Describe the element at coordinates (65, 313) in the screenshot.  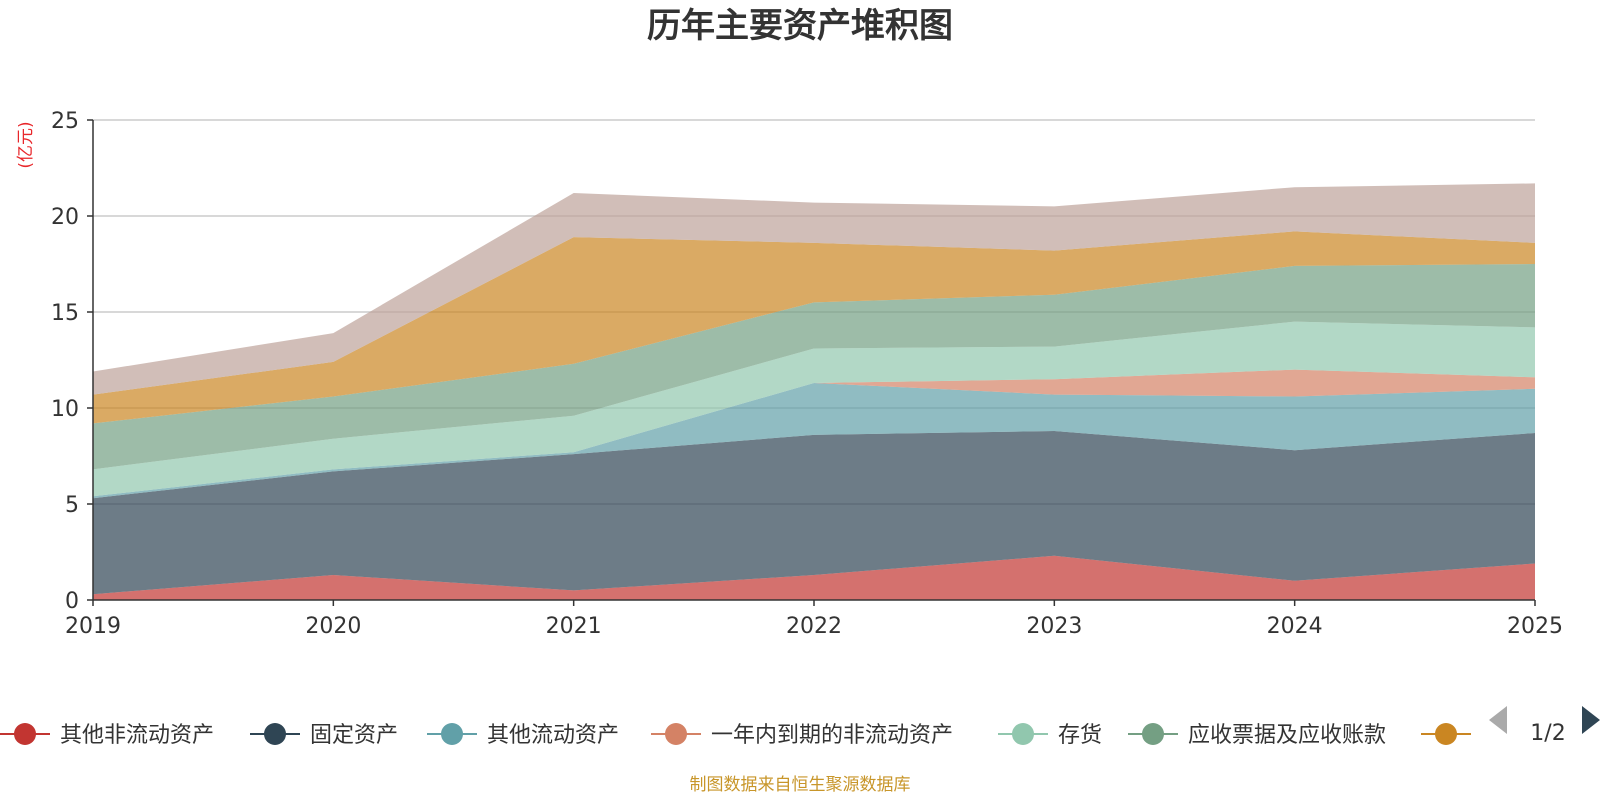
I see `y-tick-label-3: 15` at that location.